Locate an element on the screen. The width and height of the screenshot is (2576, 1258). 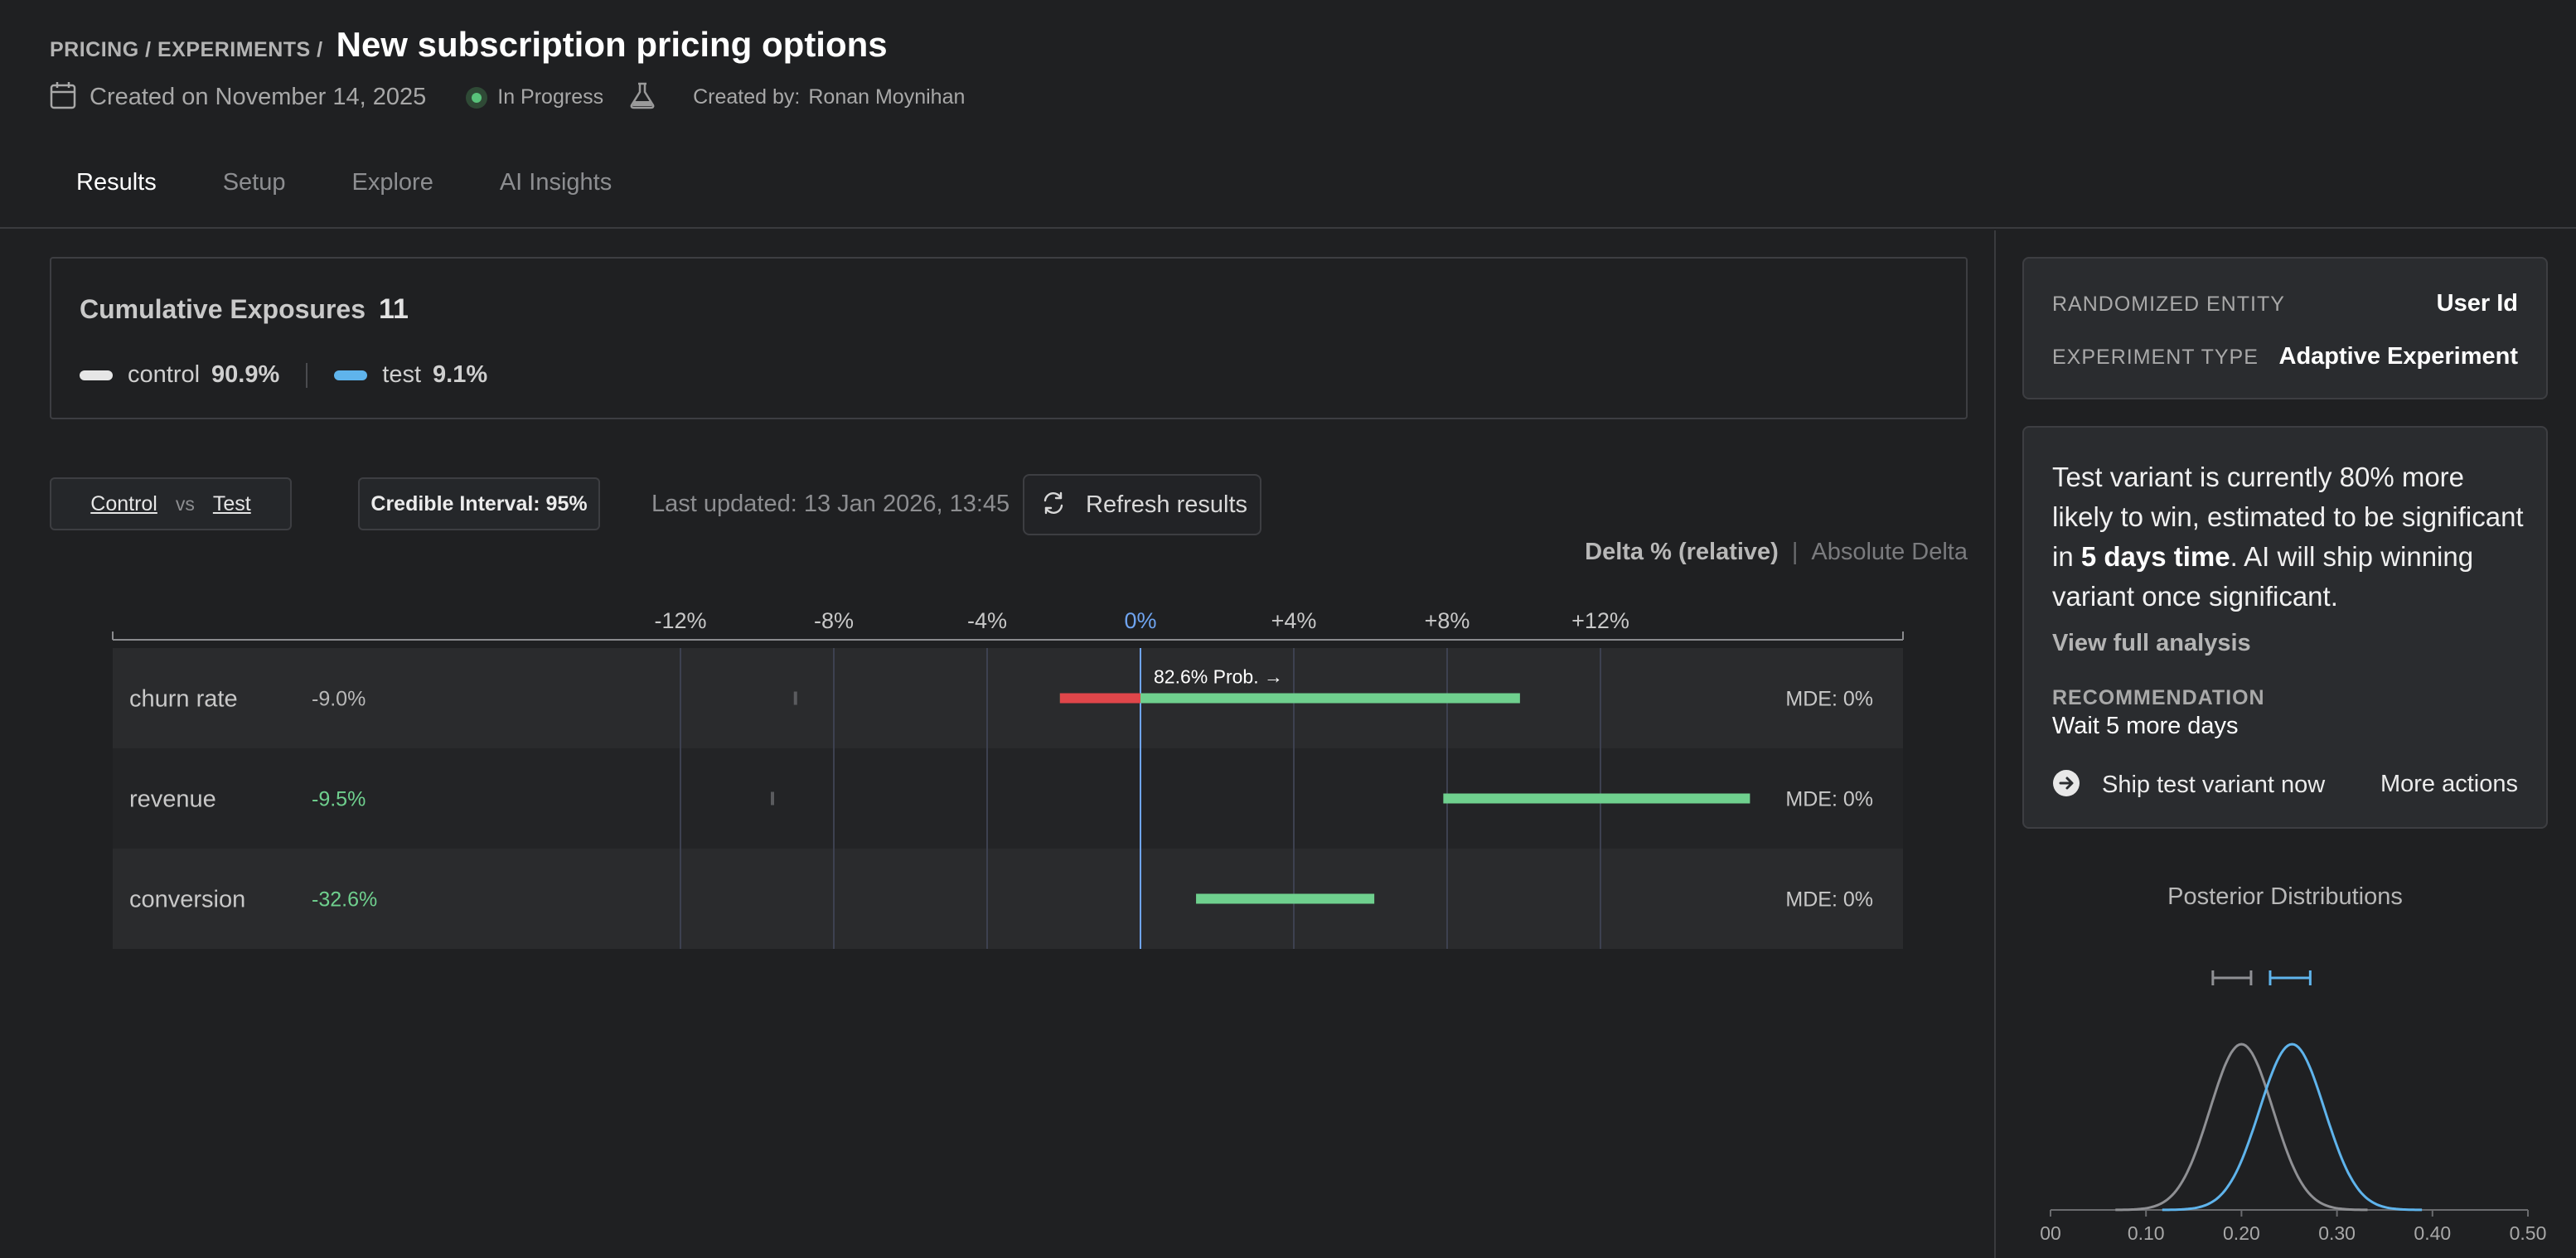
posterior-tick-label: 00 is located at coordinates (2050, 1233).